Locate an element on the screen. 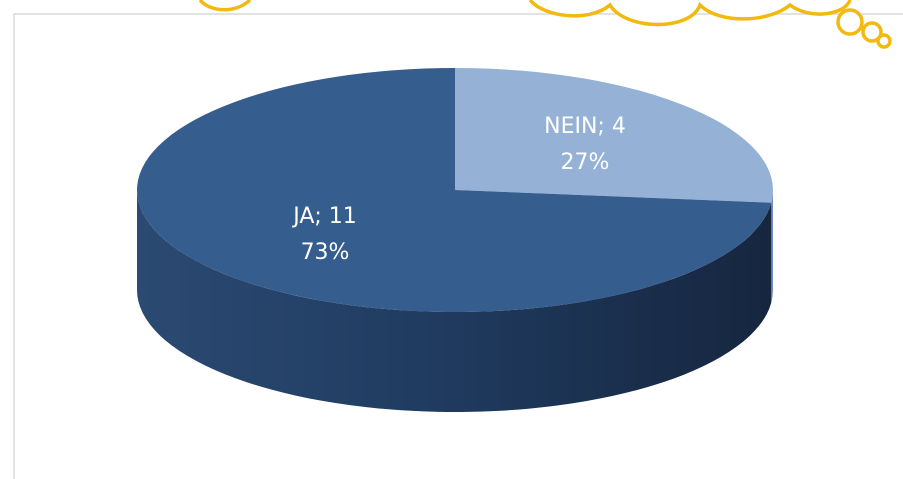  slice is located at coordinates (614, 135).